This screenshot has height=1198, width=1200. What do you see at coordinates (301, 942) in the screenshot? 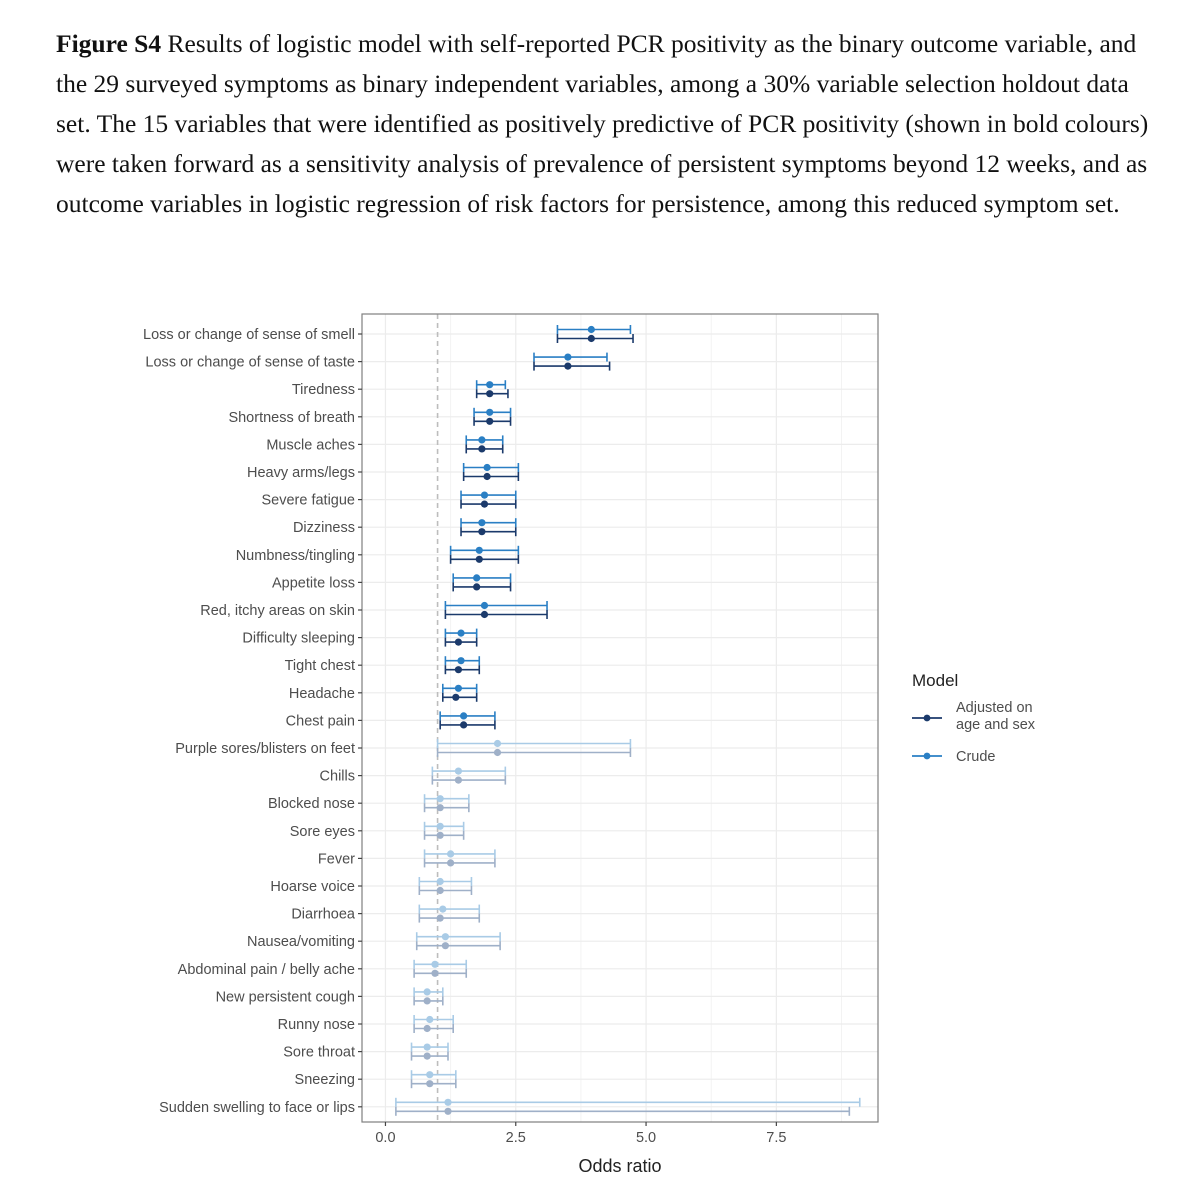
I see `symptom-label: Nausea/vomiting` at bounding box center [301, 942].